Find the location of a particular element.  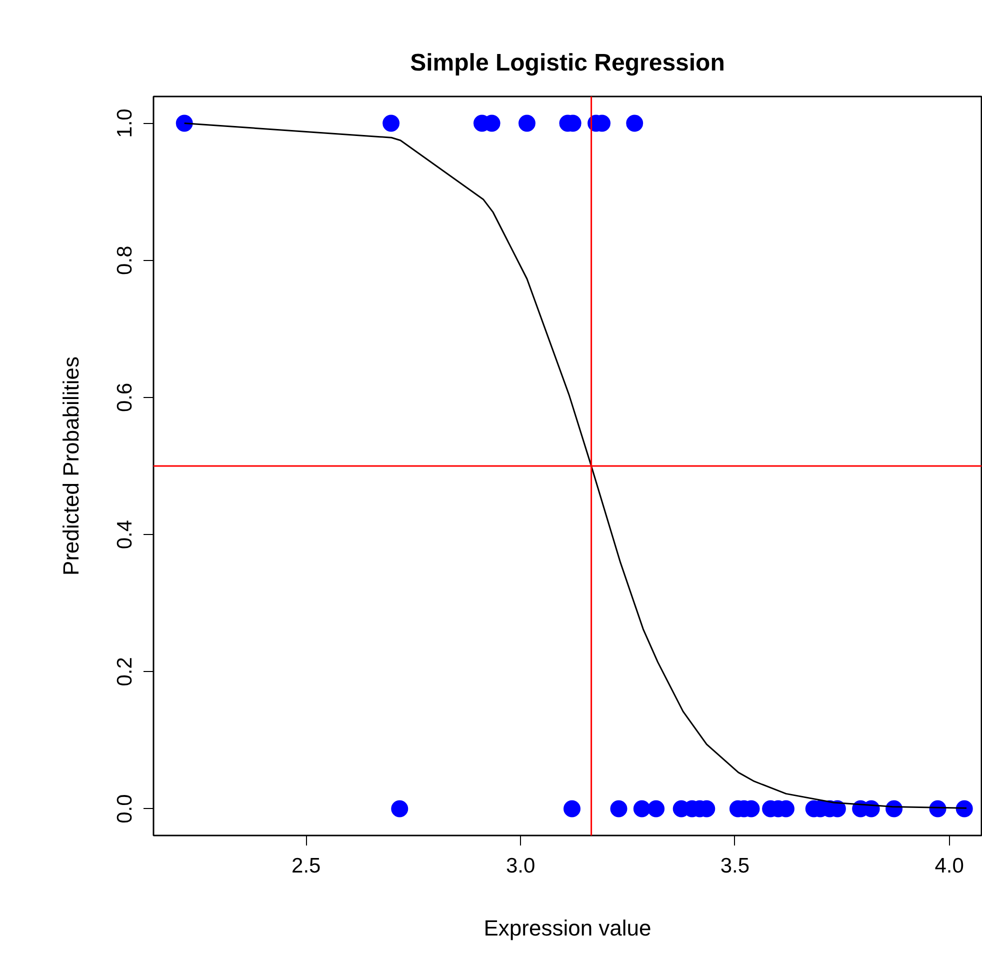

x-tick-label: 3.5 is located at coordinates (735, 866).